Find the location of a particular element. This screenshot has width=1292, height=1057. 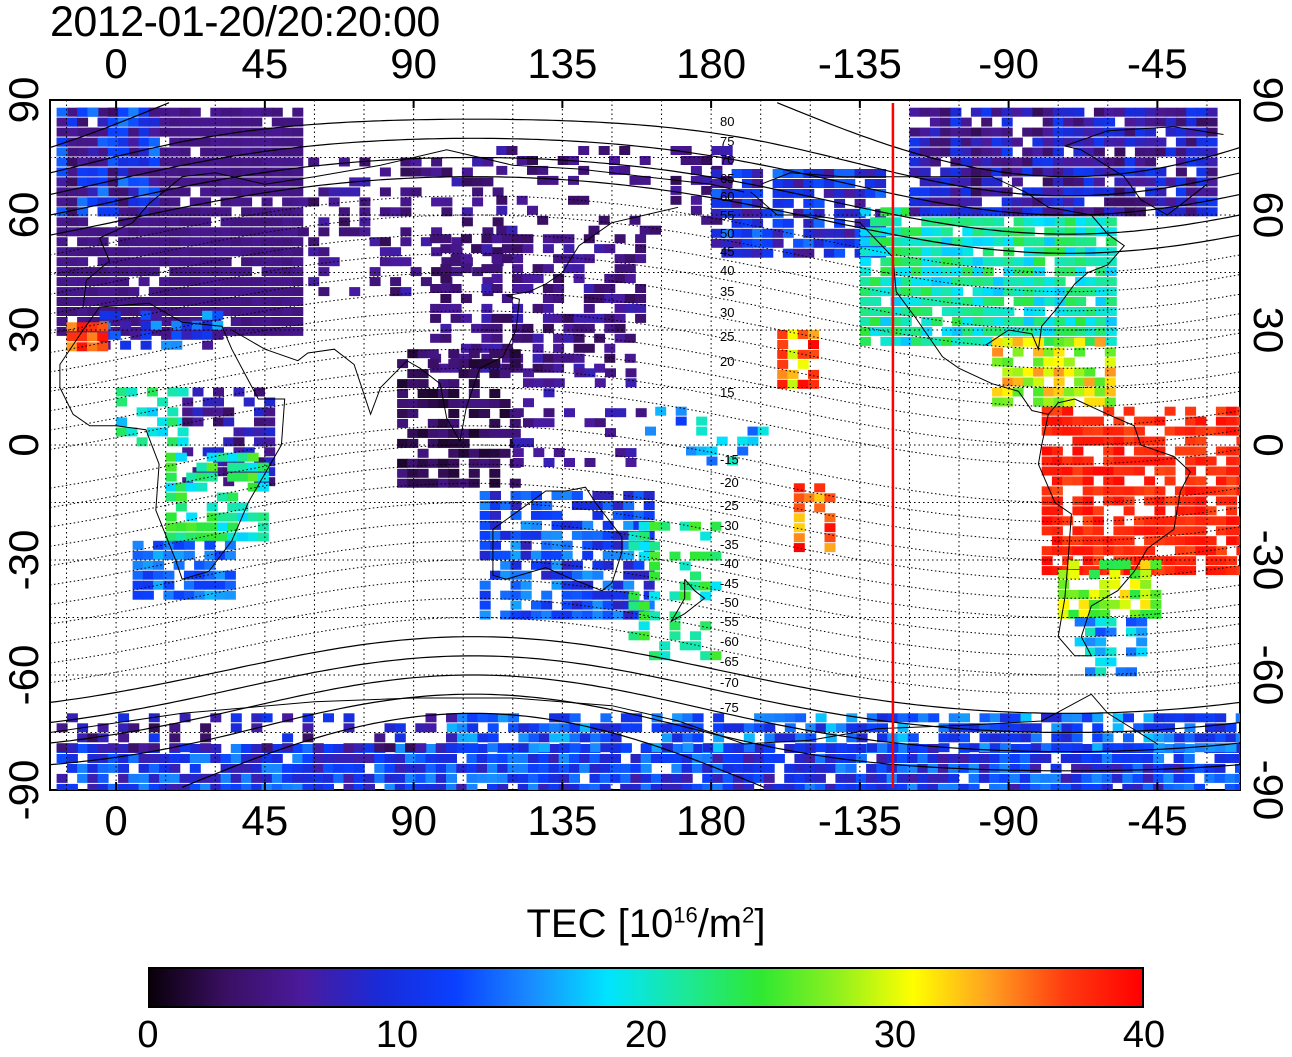

lon-tick-bottom: 0 is located at coordinates (116, 820).